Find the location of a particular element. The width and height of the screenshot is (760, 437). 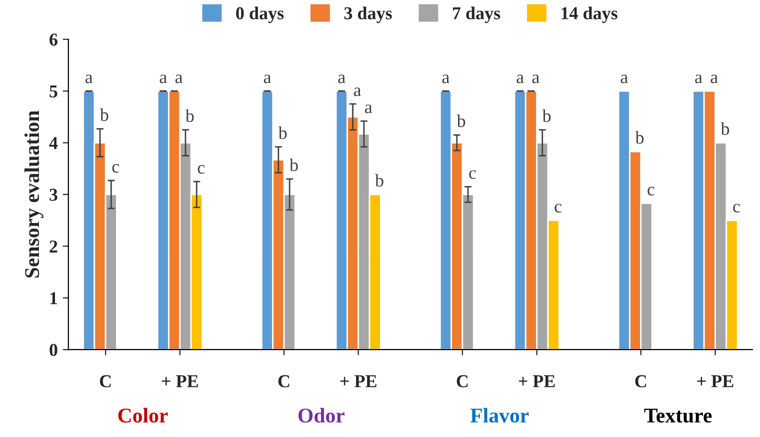

text: Flavor is located at coordinates (499, 415).